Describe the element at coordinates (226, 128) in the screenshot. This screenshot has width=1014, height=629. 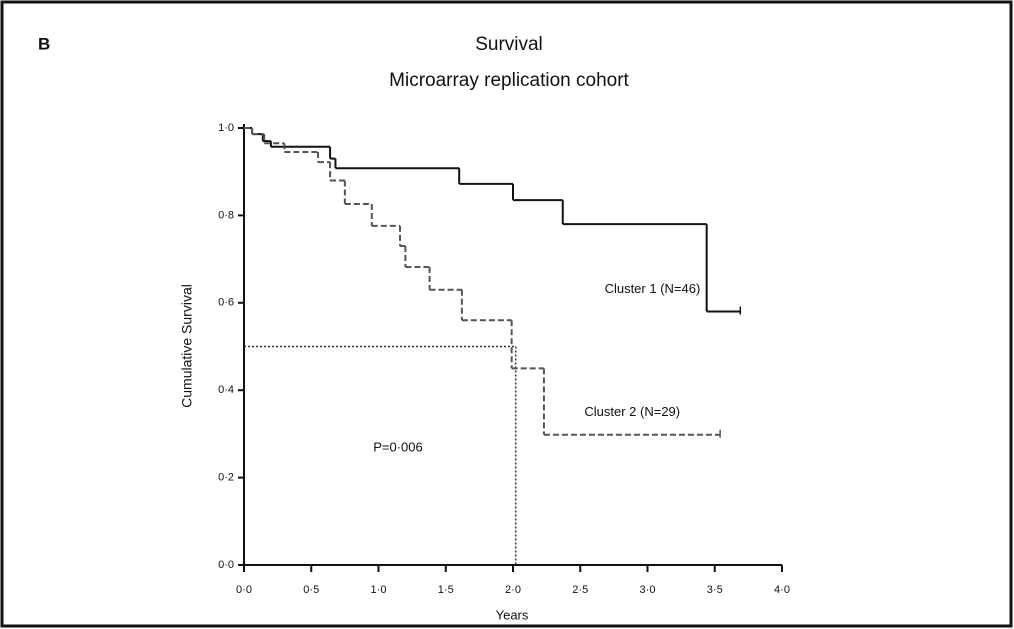
I see `y-tick-label: 1·0` at that location.